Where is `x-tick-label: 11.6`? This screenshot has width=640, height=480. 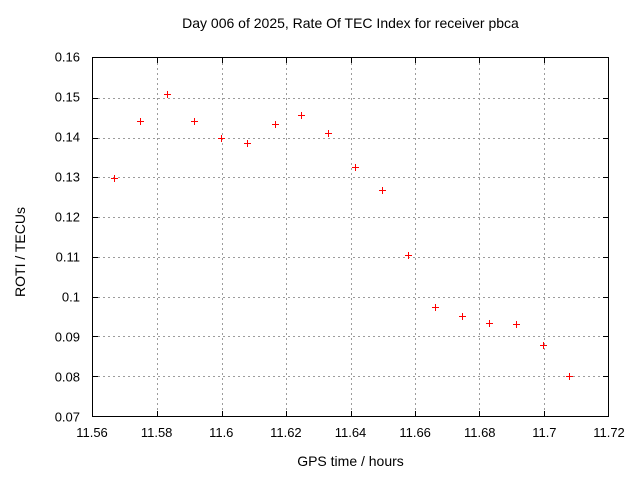 x-tick-label: 11.6 is located at coordinates (221, 432).